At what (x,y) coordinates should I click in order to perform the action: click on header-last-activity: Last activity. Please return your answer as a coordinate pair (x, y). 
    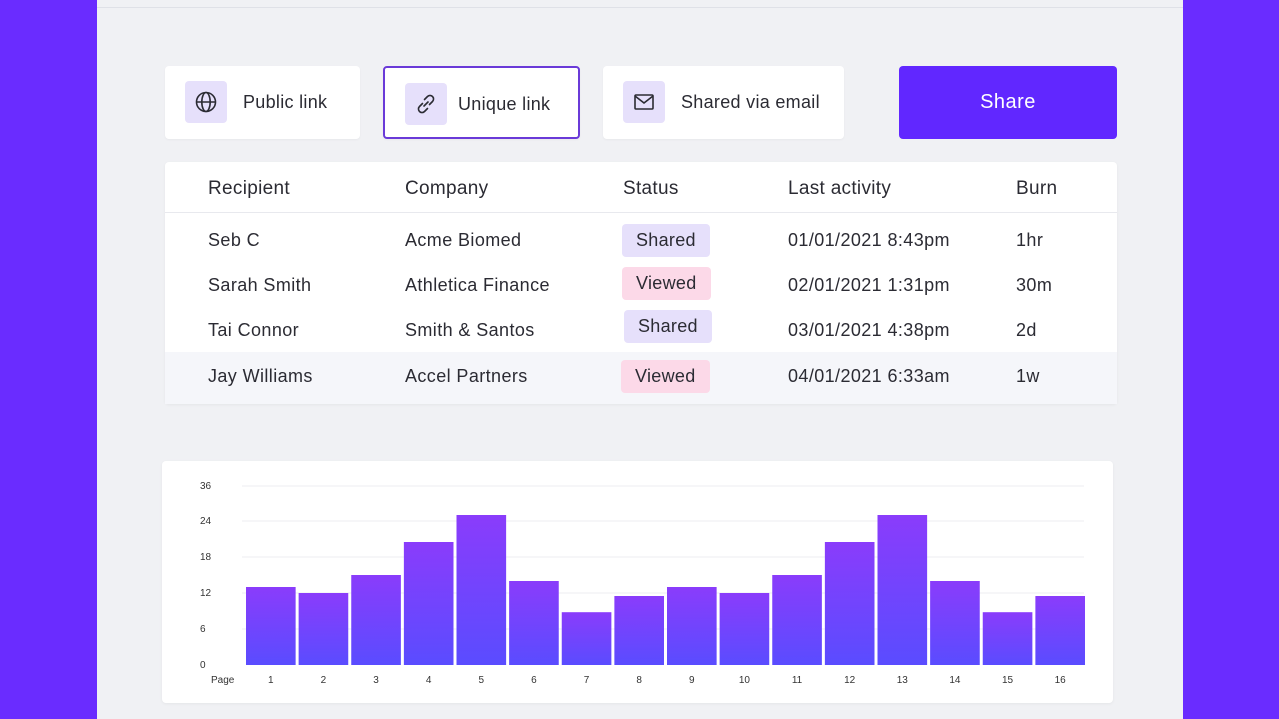
    Looking at the image, I should click on (840, 188).